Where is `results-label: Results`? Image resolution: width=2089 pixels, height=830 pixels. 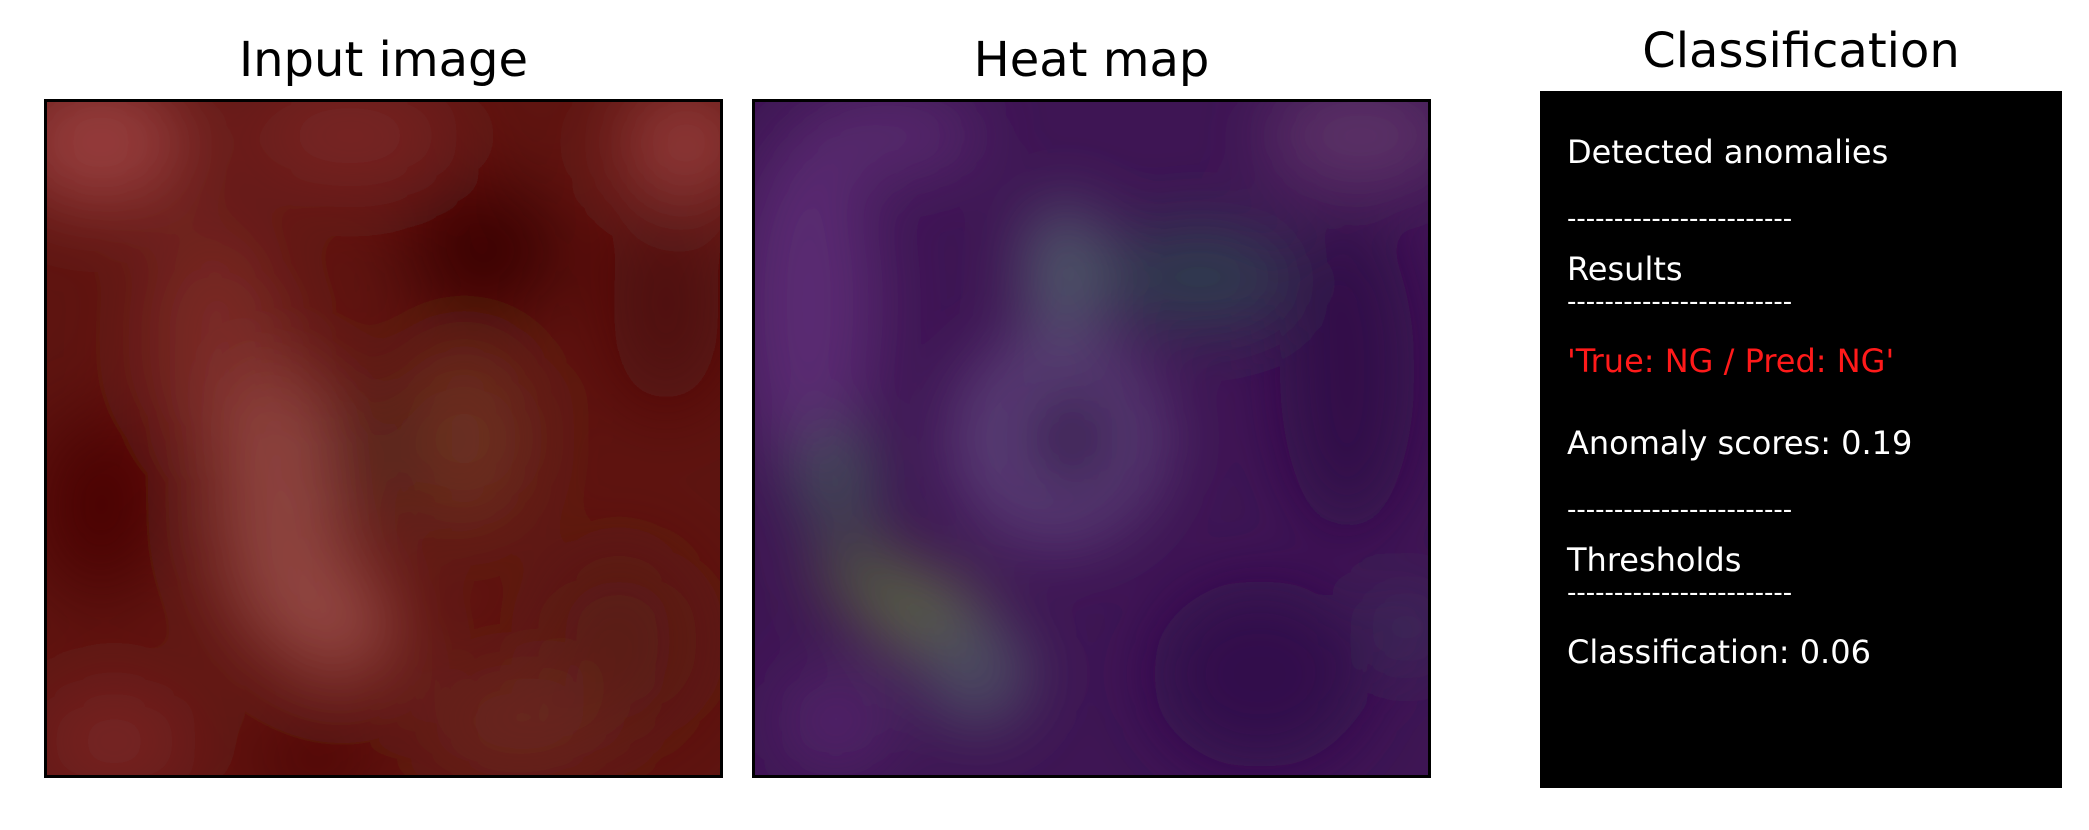
results-label: Results is located at coordinates (1625, 269).